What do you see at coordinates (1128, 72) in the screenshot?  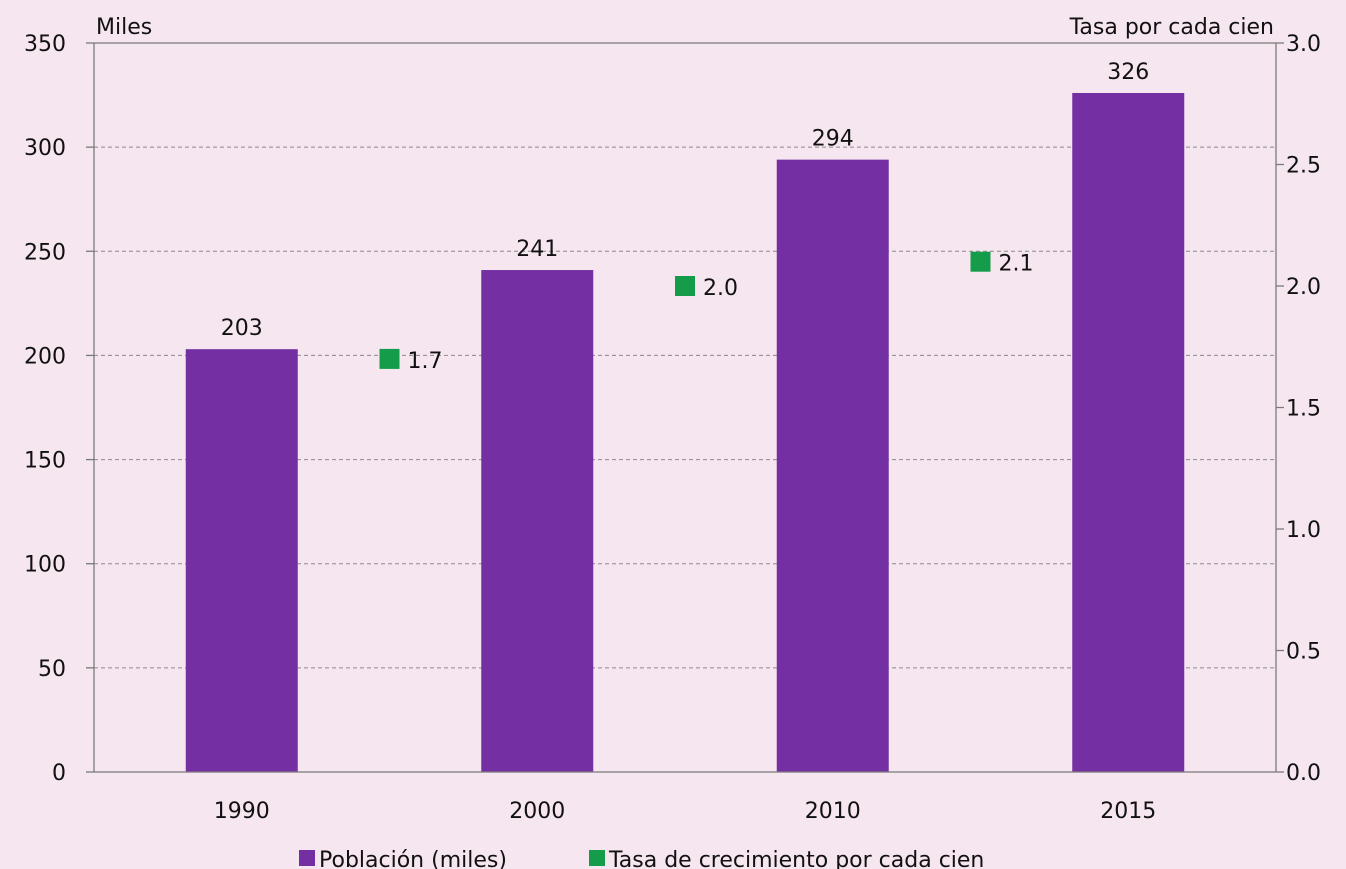 I see `bar-value-label: 326` at bounding box center [1128, 72].